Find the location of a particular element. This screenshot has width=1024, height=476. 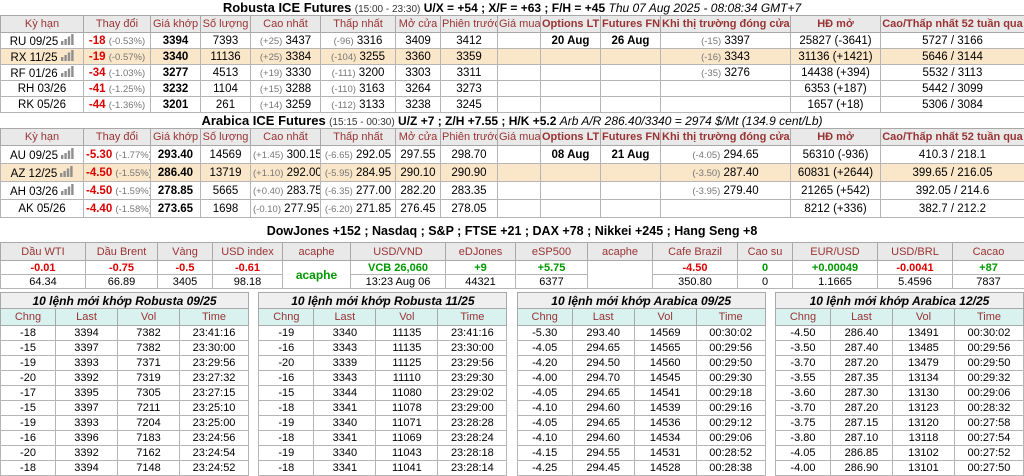

trade-vol-cell: 14565 is located at coordinates (665, 348).